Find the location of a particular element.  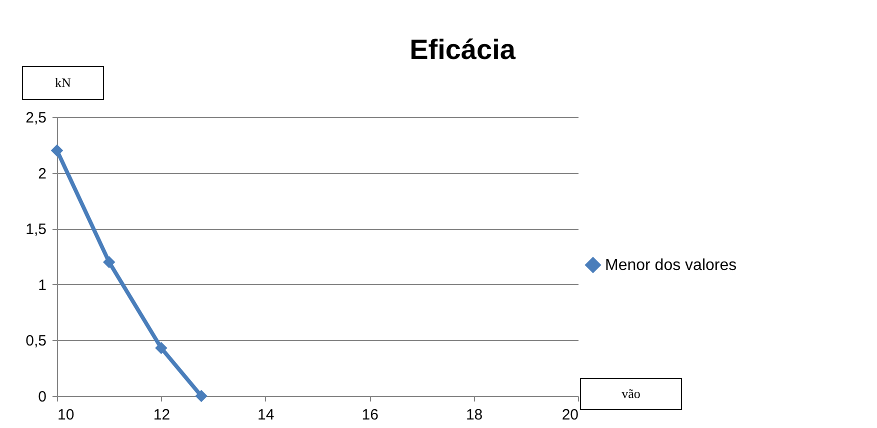

x-tick-label: 14 is located at coordinates (266, 415).